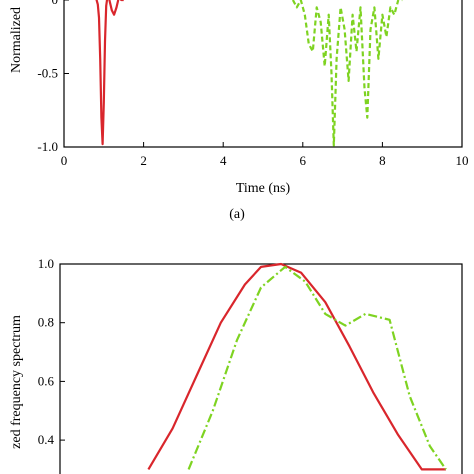 This screenshot has width=474, height=474. I want to click on panel-a-x-tick-label: 10, so click(462, 160).